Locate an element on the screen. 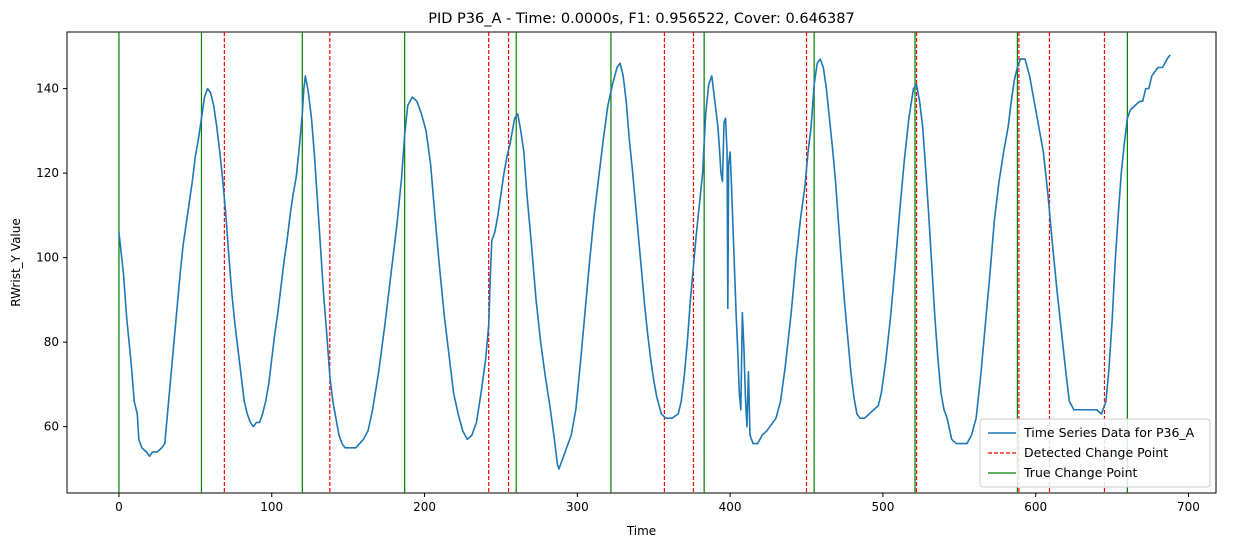 The width and height of the screenshot is (1238, 547). y-tick-label: 100 is located at coordinates (47, 258).